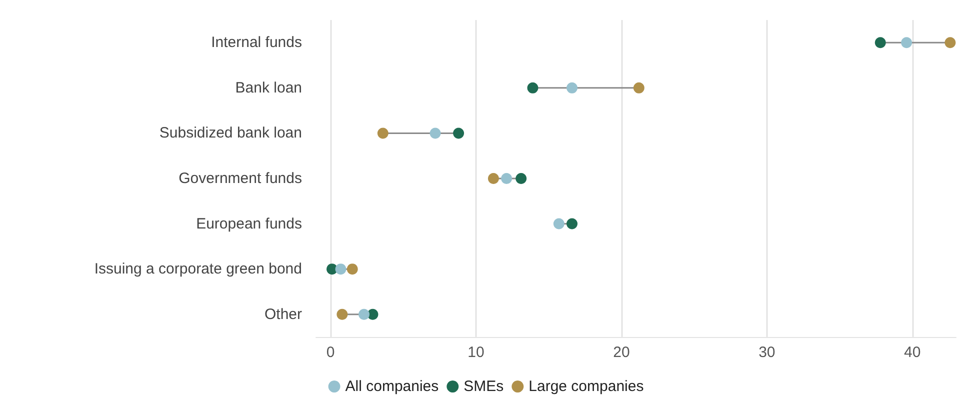  What do you see at coordinates (912, 352) in the screenshot?
I see `x-tick-label: 40` at bounding box center [912, 352].